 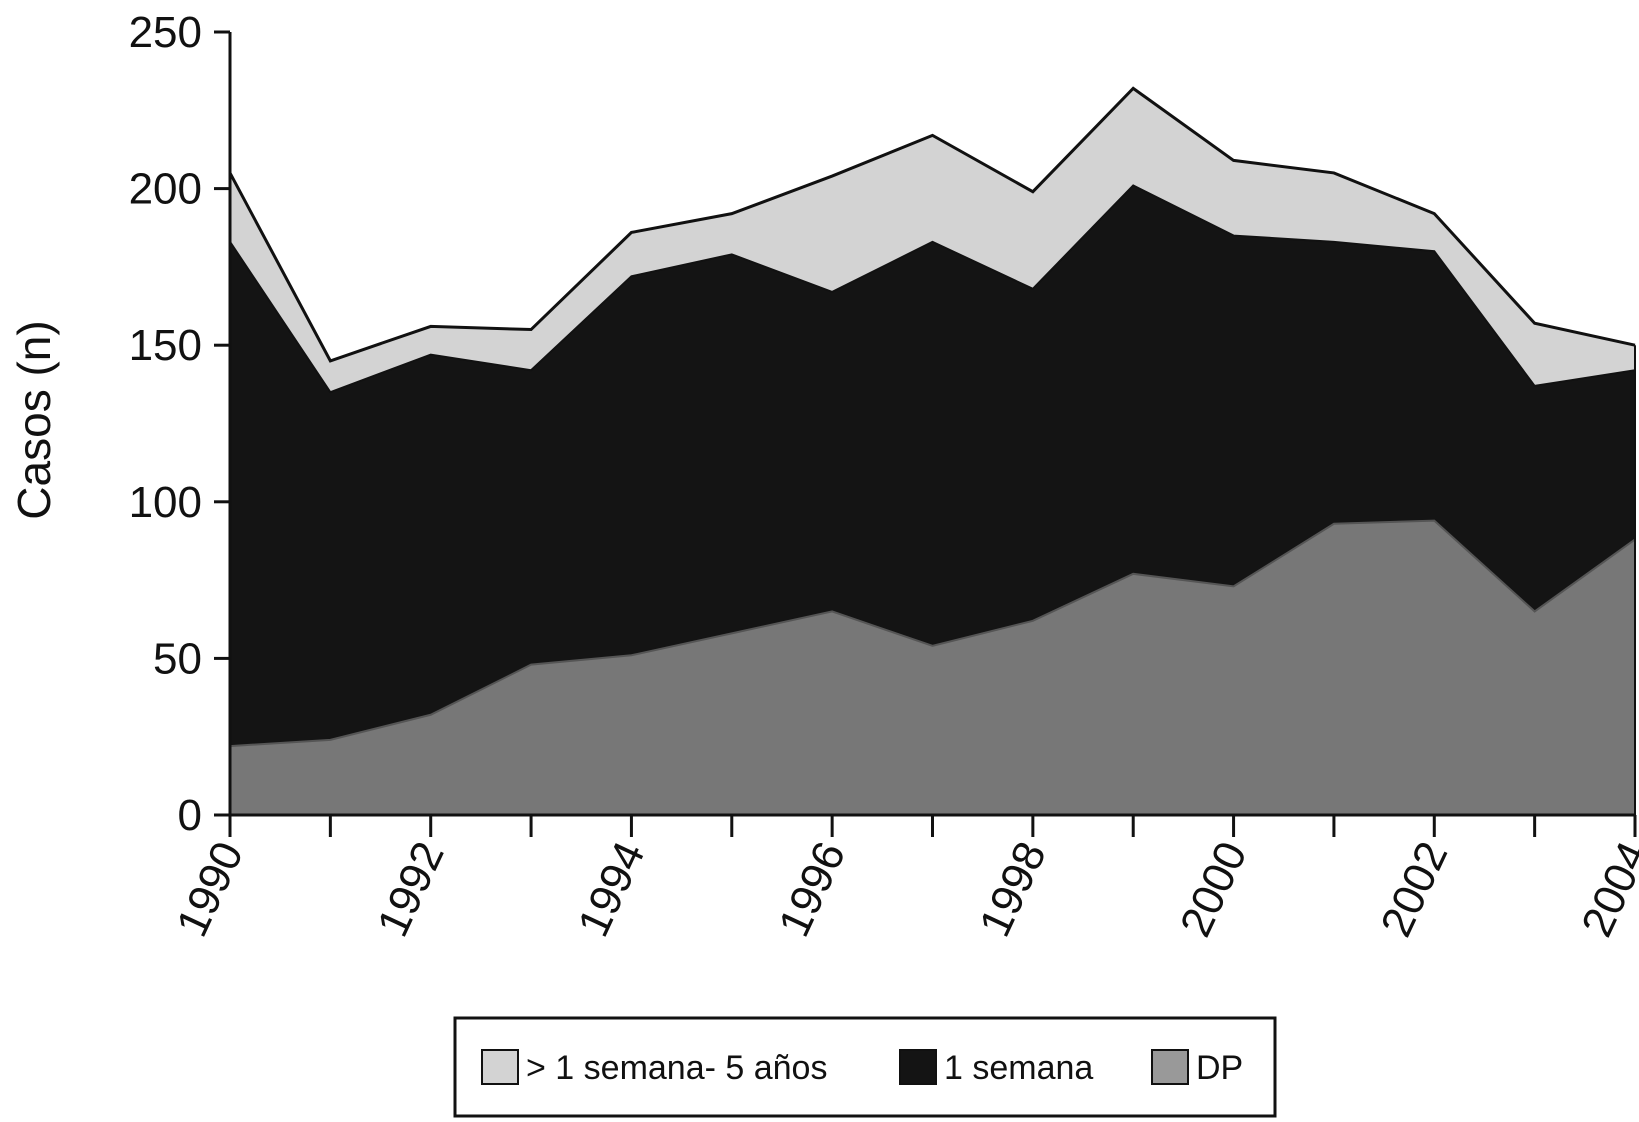 I want to click on x-tick-label: 2000, so click(x=1214, y=889).